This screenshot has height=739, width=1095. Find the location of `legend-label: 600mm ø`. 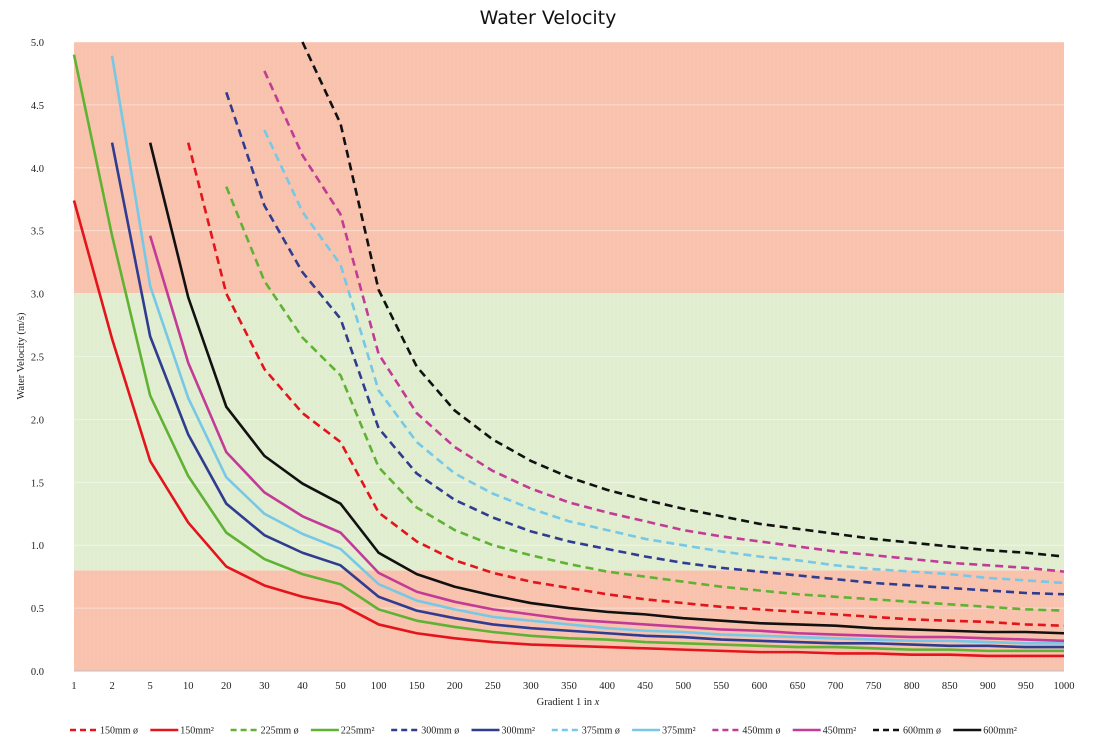

legend-label: 600mm ø is located at coordinates (922, 731).